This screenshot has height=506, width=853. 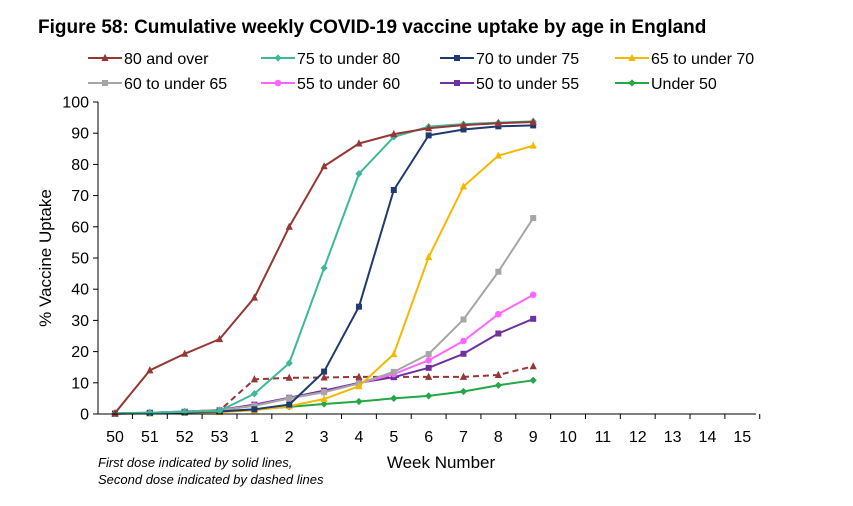 What do you see at coordinates (393, 437) in the screenshot?
I see `x-tick-label: 5` at bounding box center [393, 437].